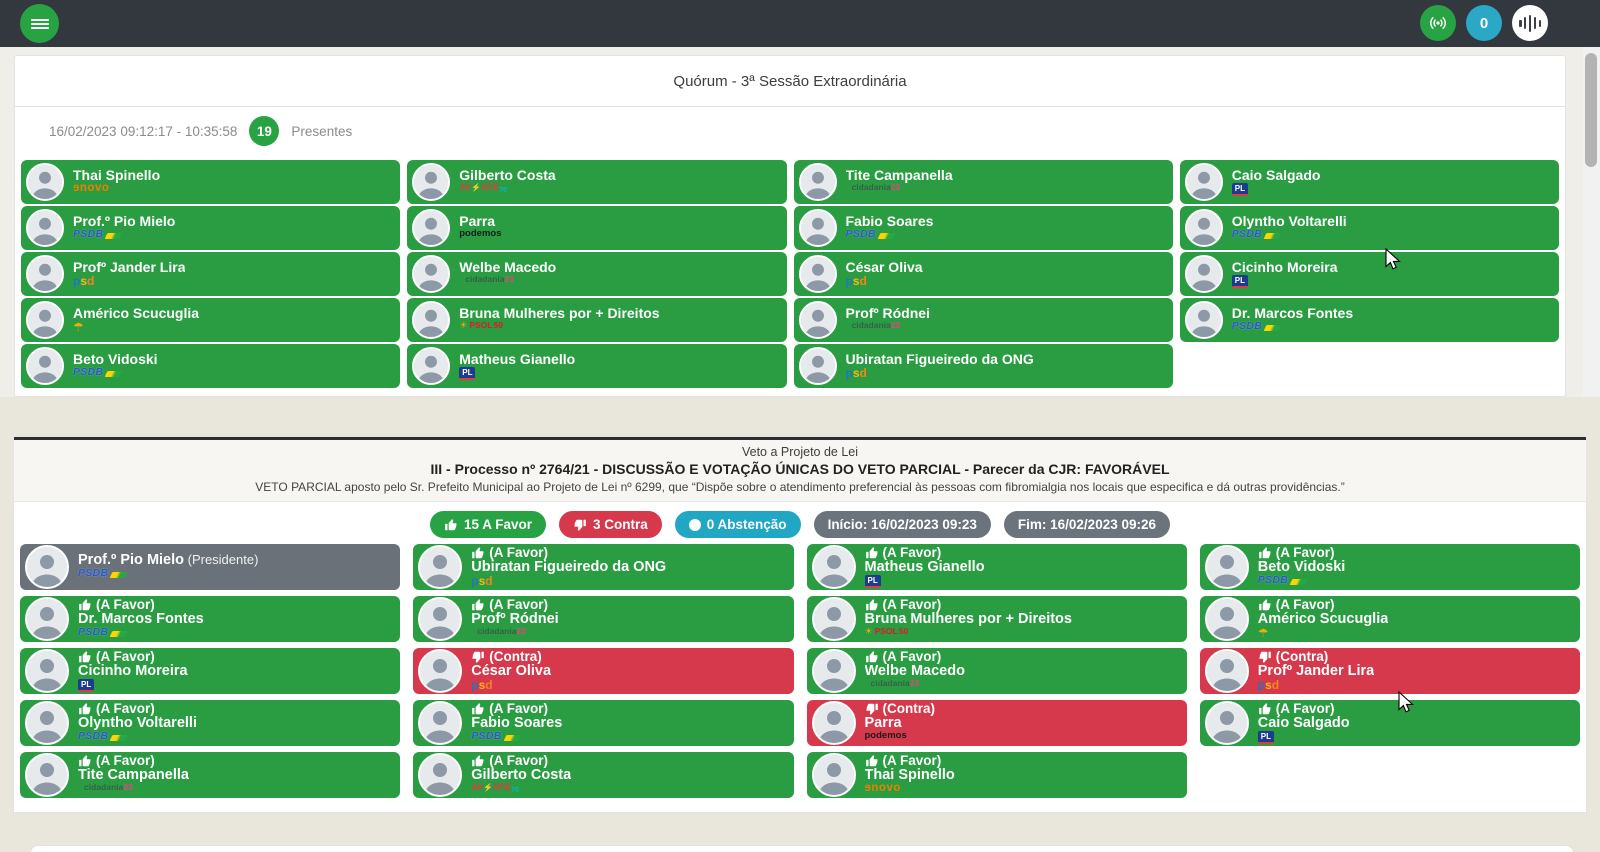 The image size is (1600, 852). Describe the element at coordinates (211, 366) in the screenshot. I see `quorum-member-card: Beto Vidoski PSDB` at that location.